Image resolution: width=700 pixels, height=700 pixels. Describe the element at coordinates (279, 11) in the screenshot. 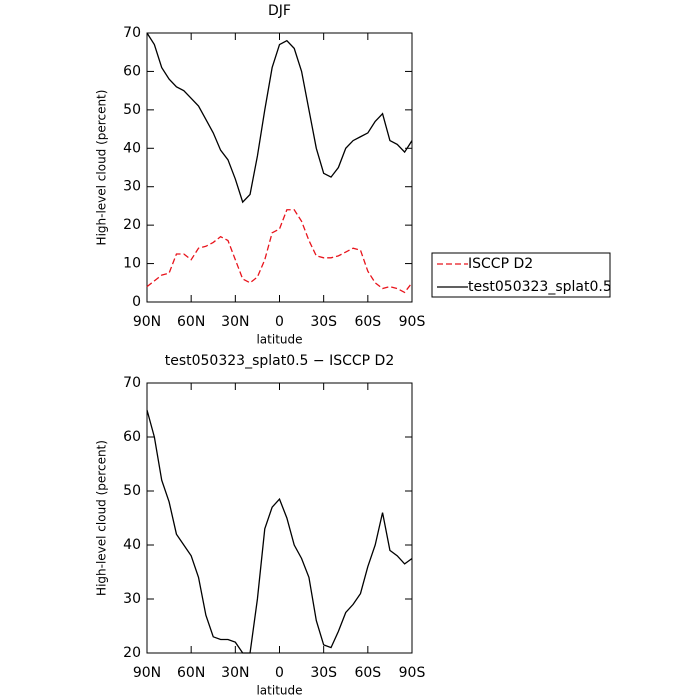

I see `chart-title: DJF` at that location.